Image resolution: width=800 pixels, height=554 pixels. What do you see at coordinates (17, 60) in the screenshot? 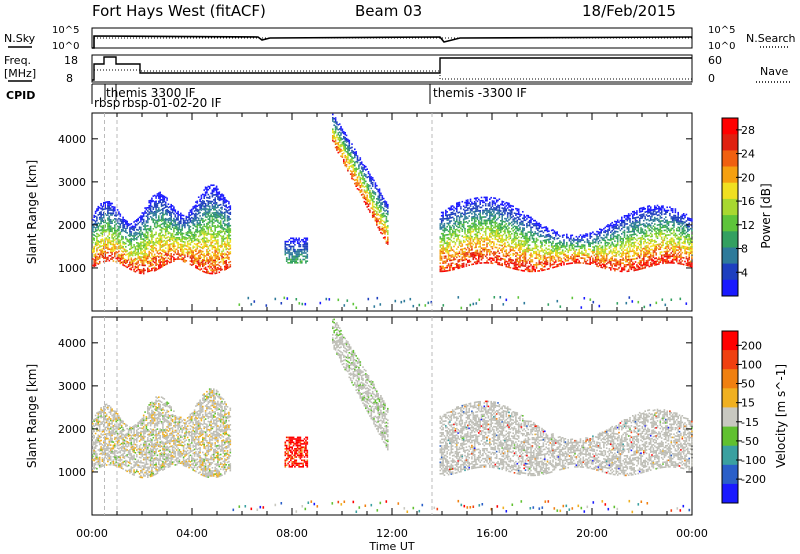
I see `freq-label-line1: Freq.` at bounding box center [17, 60].